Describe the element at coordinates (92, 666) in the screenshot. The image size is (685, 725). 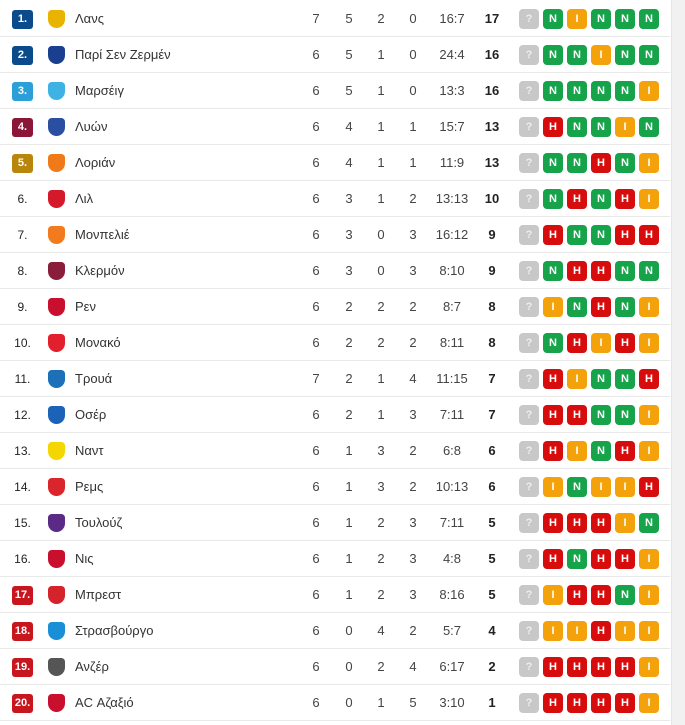
I see `team-name: Ανζέρ` at that location.